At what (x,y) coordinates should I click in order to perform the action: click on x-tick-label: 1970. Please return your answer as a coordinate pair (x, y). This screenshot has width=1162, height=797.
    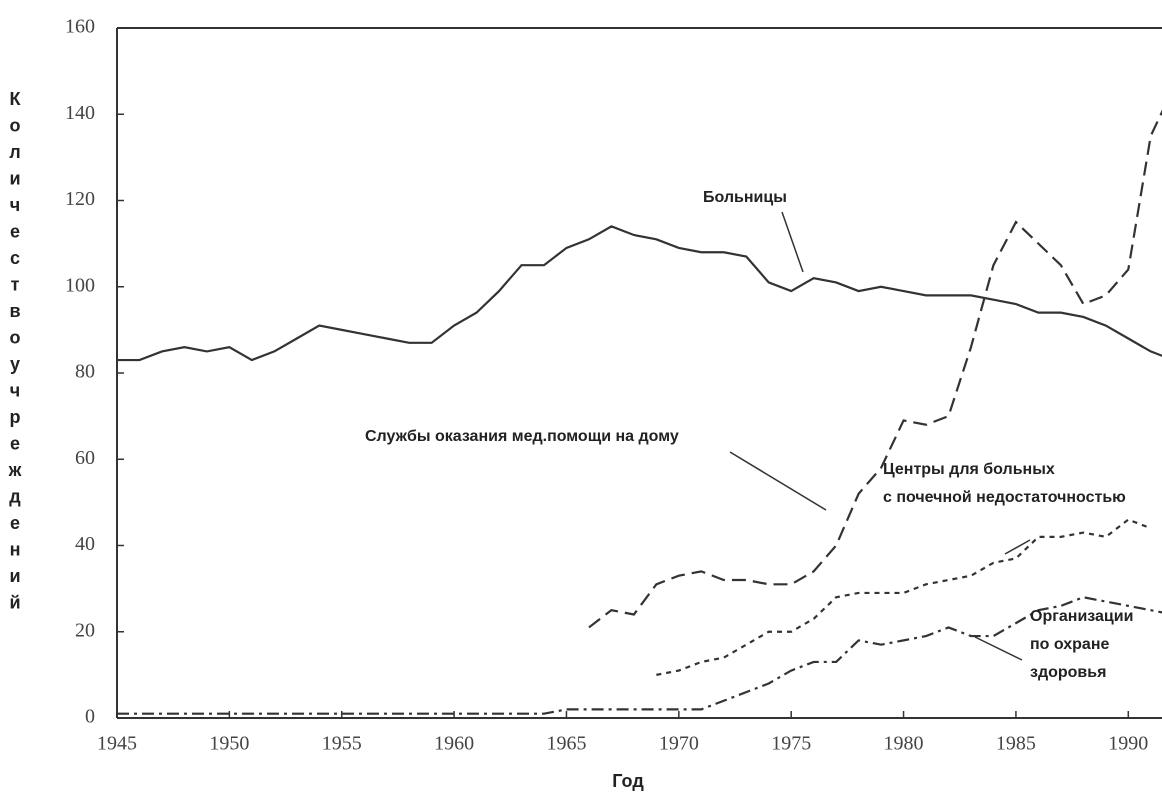
    Looking at the image, I should click on (679, 744).